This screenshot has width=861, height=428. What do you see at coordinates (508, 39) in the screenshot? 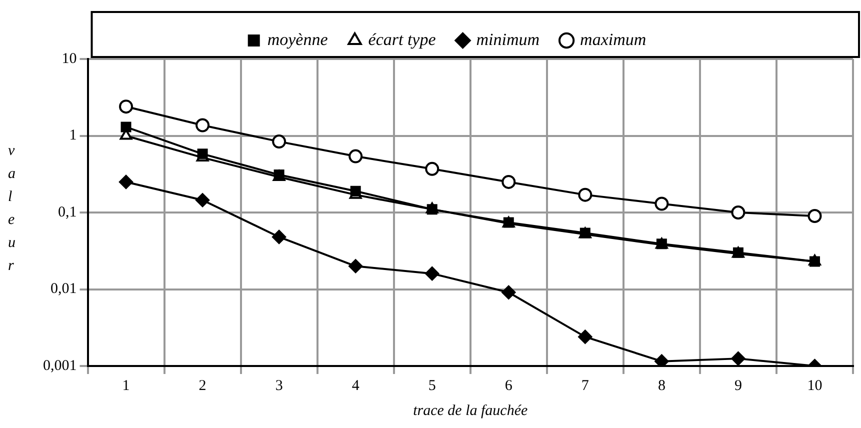
I see `legend-label: minimum` at bounding box center [508, 39].